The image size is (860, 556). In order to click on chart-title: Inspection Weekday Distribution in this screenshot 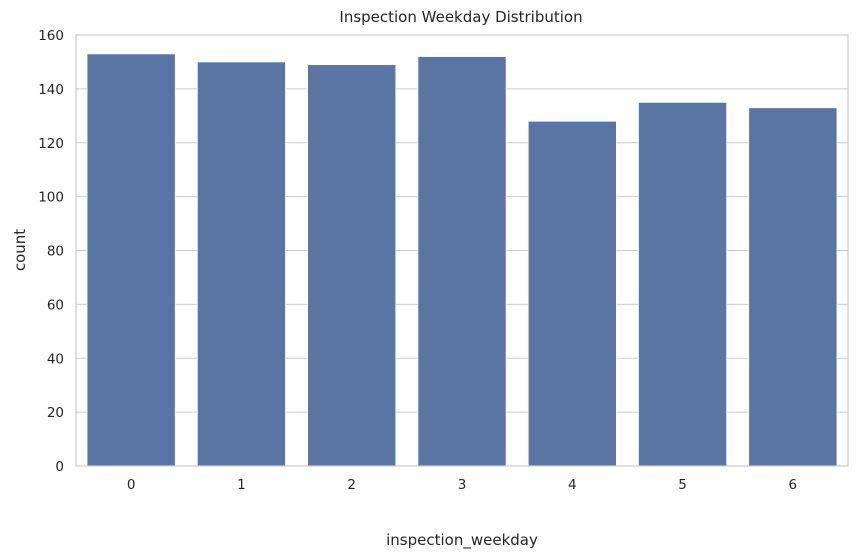, I will do `click(460, 17)`.